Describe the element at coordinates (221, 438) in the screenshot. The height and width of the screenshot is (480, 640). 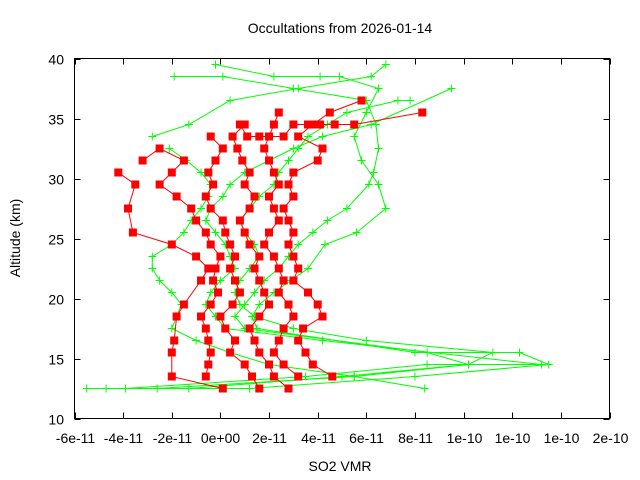
I see `x-tick-label: 0e+00` at that location.